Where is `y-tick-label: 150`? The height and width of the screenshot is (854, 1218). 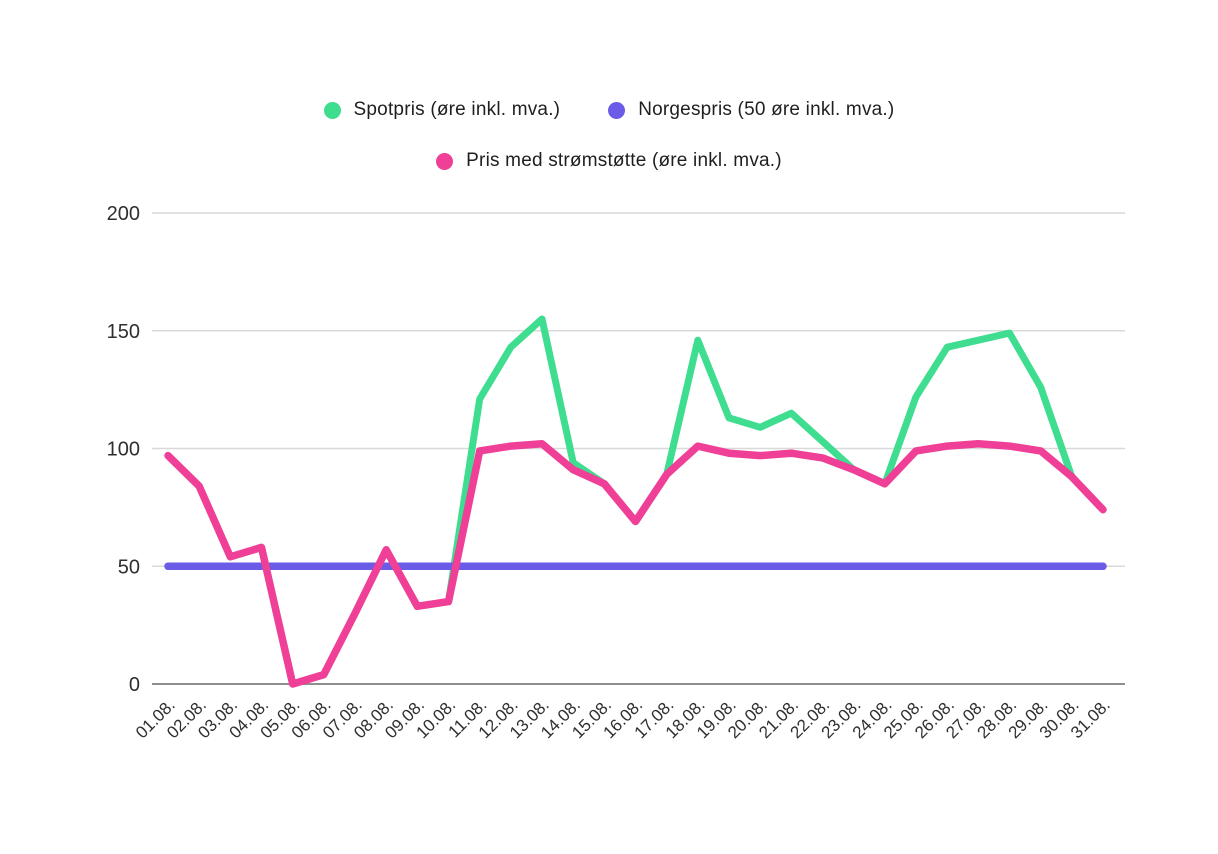 y-tick-label: 150 is located at coordinates (123, 332).